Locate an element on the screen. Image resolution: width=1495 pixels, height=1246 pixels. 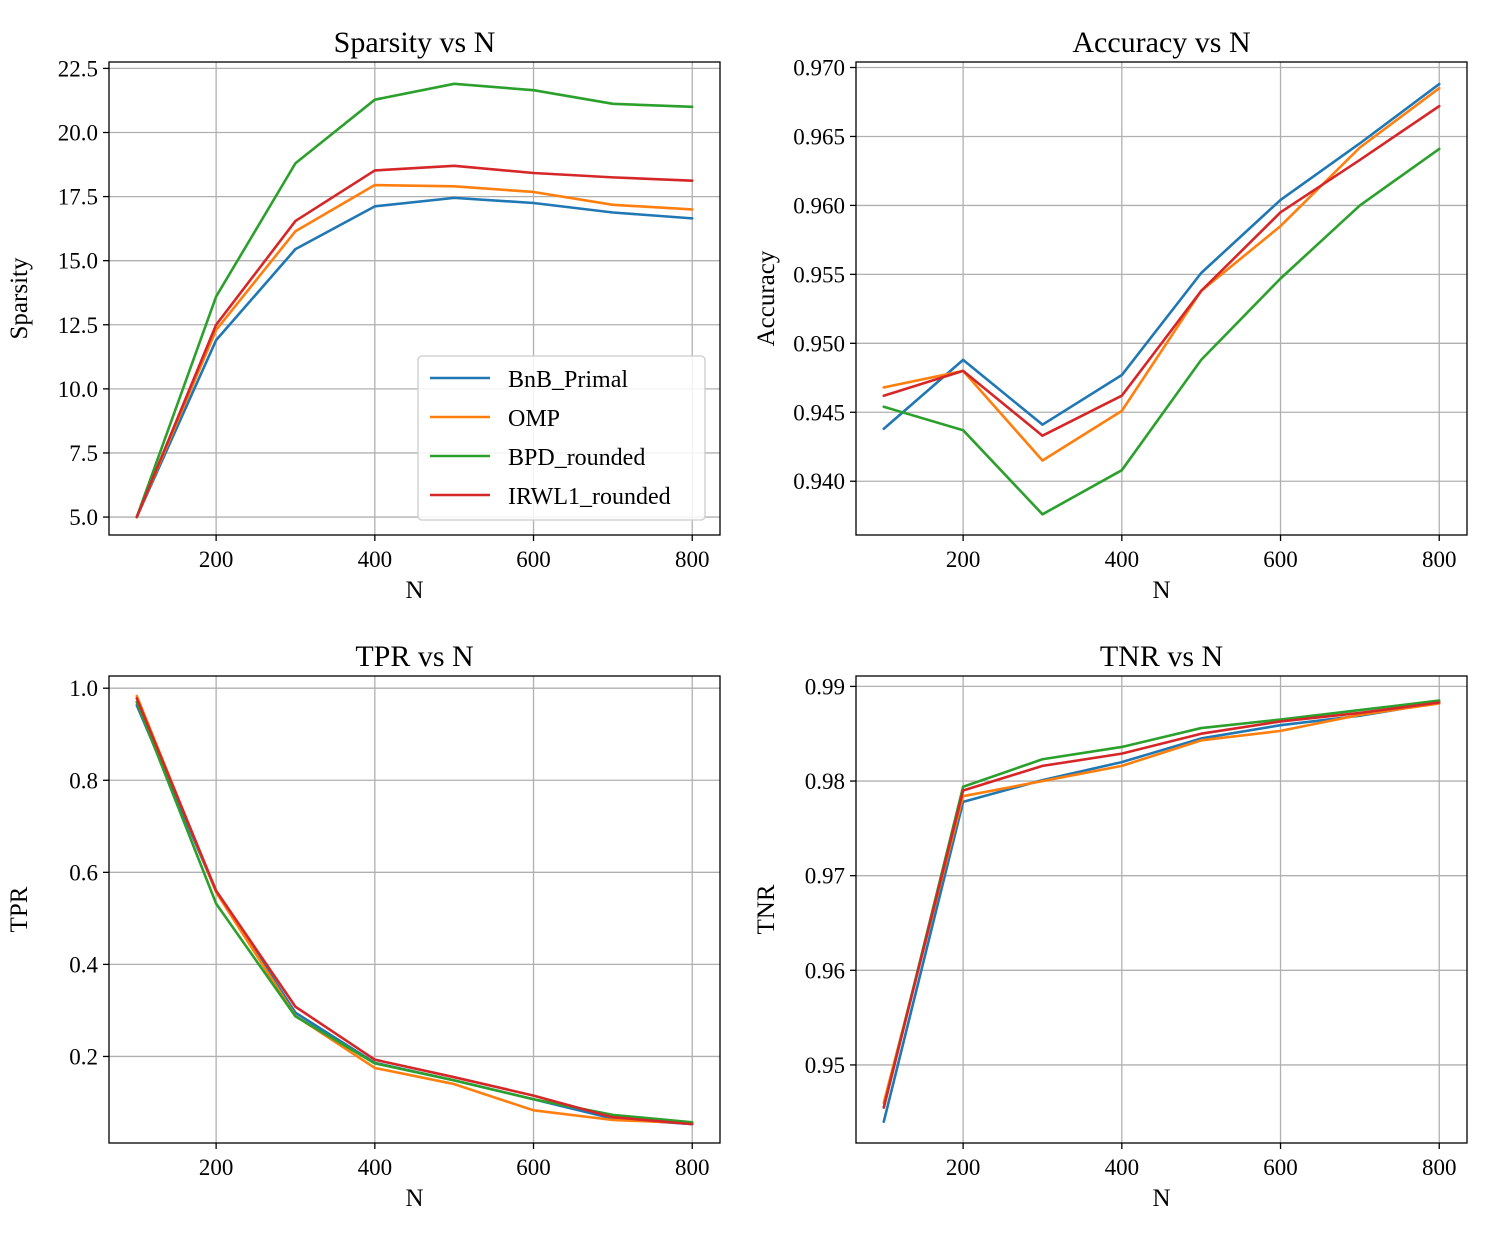
y-tick-label: 0.945 is located at coordinates (819, 412).